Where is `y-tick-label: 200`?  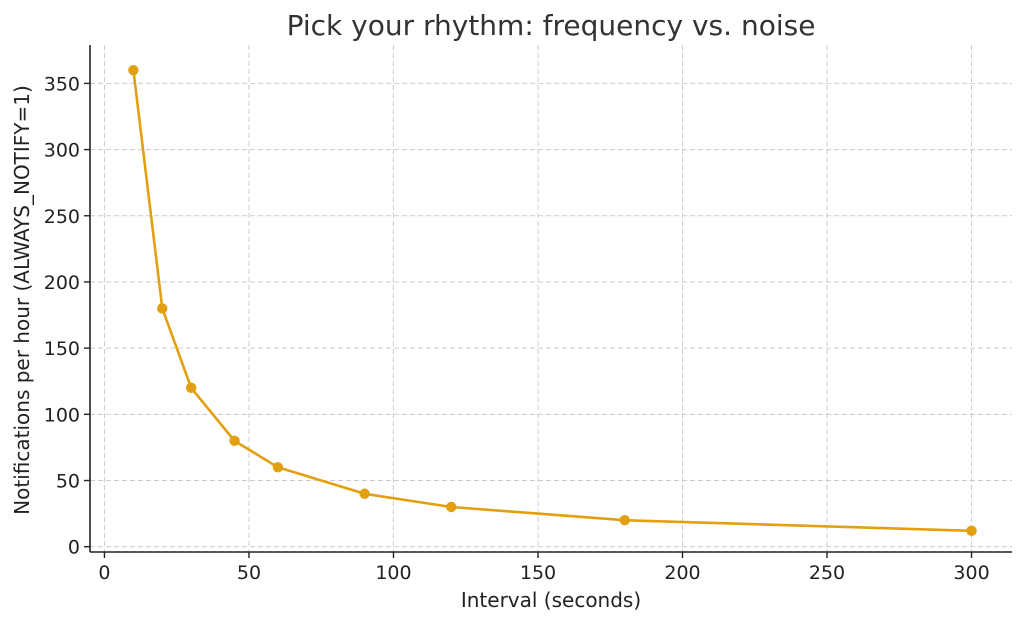
y-tick-label: 200 is located at coordinates (62, 283).